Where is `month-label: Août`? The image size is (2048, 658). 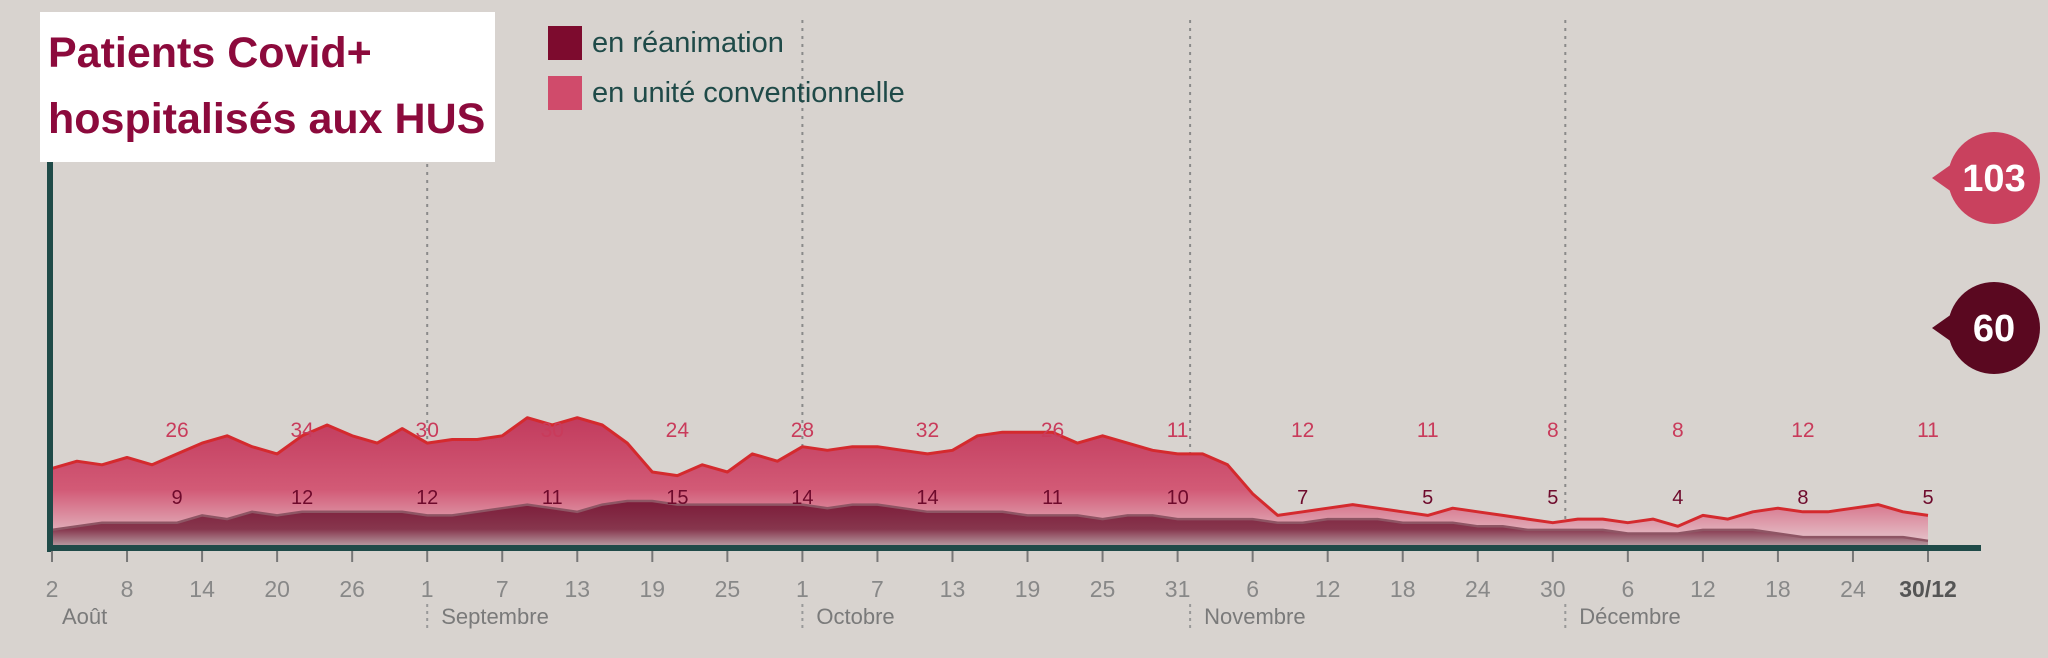
month-label: Août is located at coordinates (84, 616).